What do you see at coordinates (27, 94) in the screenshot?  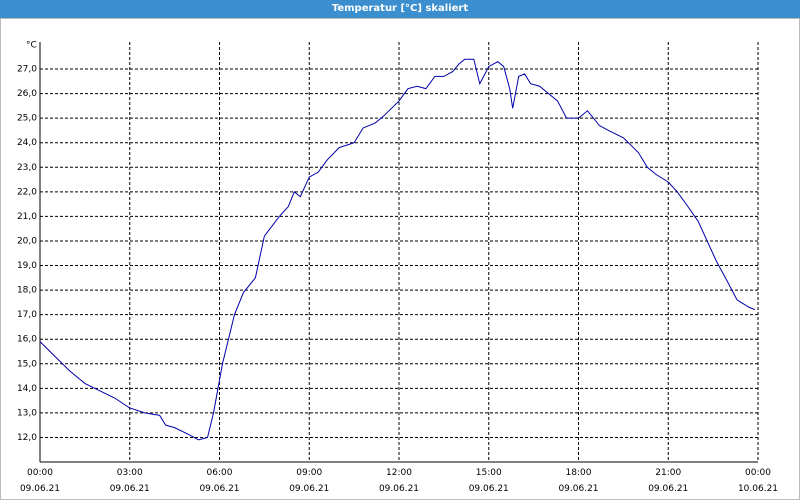 I see `y-tick-label: 26,0` at bounding box center [27, 94].